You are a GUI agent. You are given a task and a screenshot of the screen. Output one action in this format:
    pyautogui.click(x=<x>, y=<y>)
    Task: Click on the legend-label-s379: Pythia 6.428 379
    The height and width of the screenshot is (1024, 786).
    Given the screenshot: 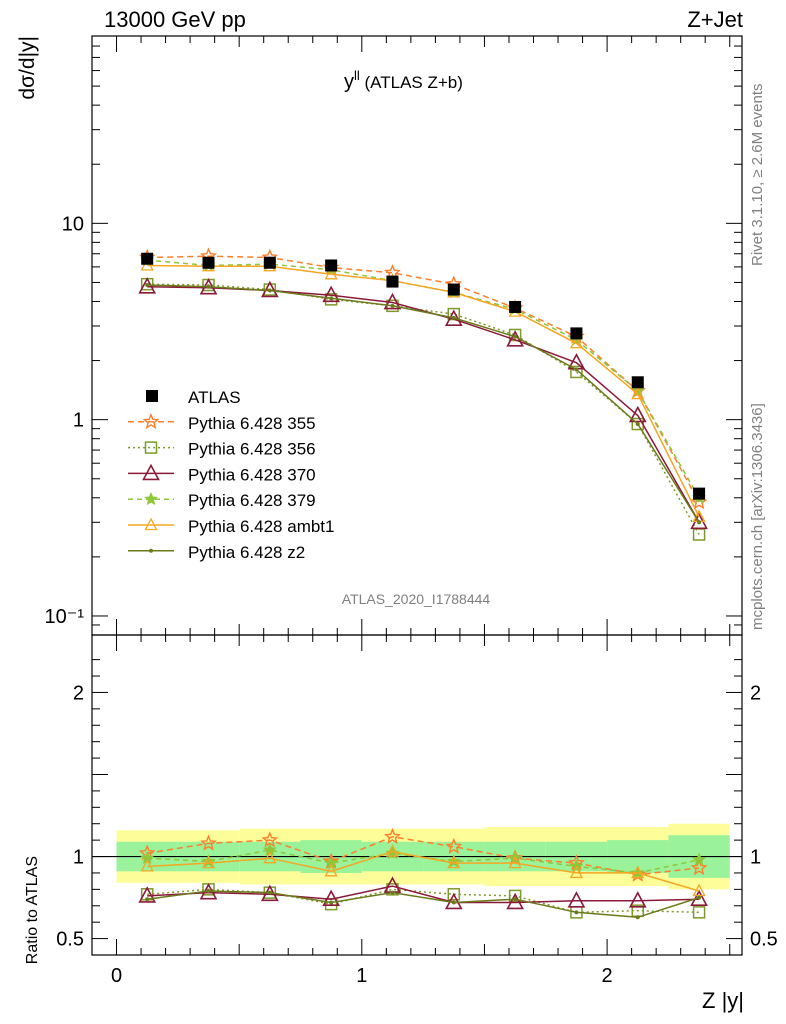 What is the action you would take?
    pyautogui.click(x=252, y=500)
    